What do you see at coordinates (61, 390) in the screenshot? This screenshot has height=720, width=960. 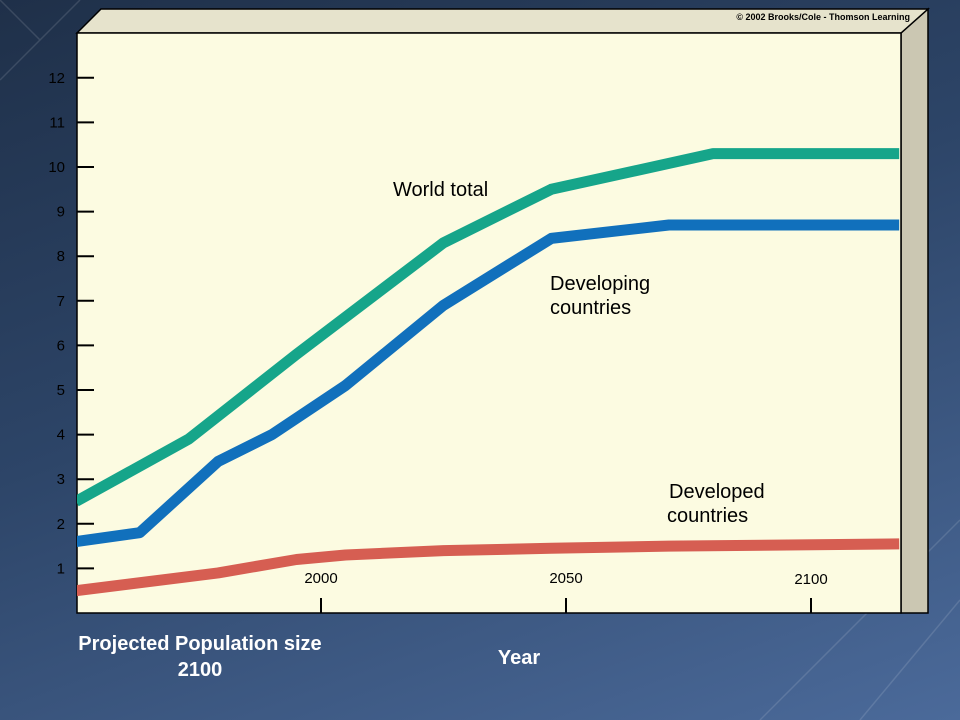 I see `y-tick-label: 5` at bounding box center [61, 390].